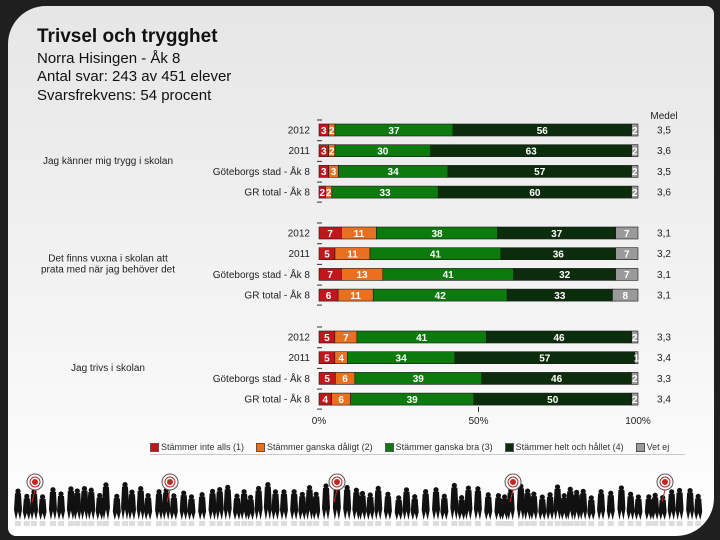 This screenshot has width=720, height=540. Describe the element at coordinates (664, 254) in the screenshot. I see `mean-value: 3,2` at that location.